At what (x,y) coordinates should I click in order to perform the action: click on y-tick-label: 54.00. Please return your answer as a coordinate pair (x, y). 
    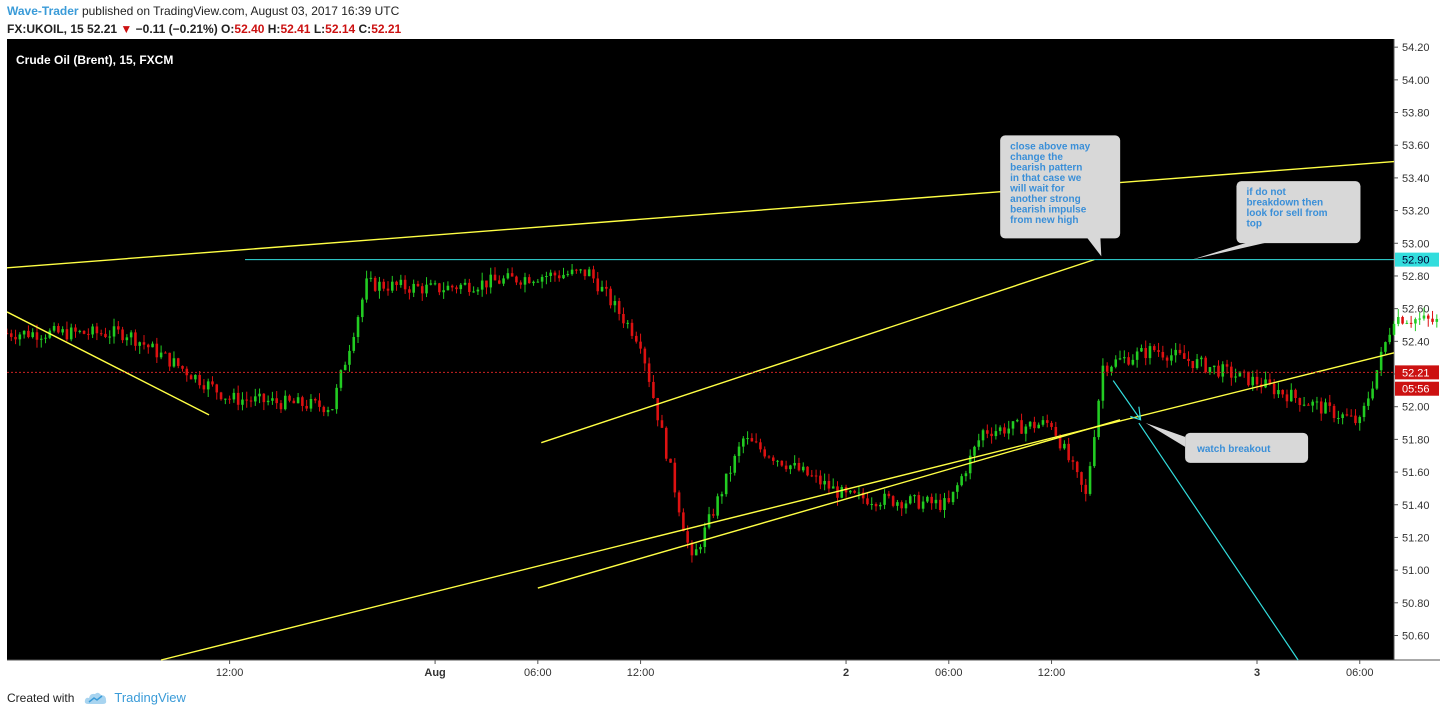
    Looking at the image, I should click on (1416, 81).